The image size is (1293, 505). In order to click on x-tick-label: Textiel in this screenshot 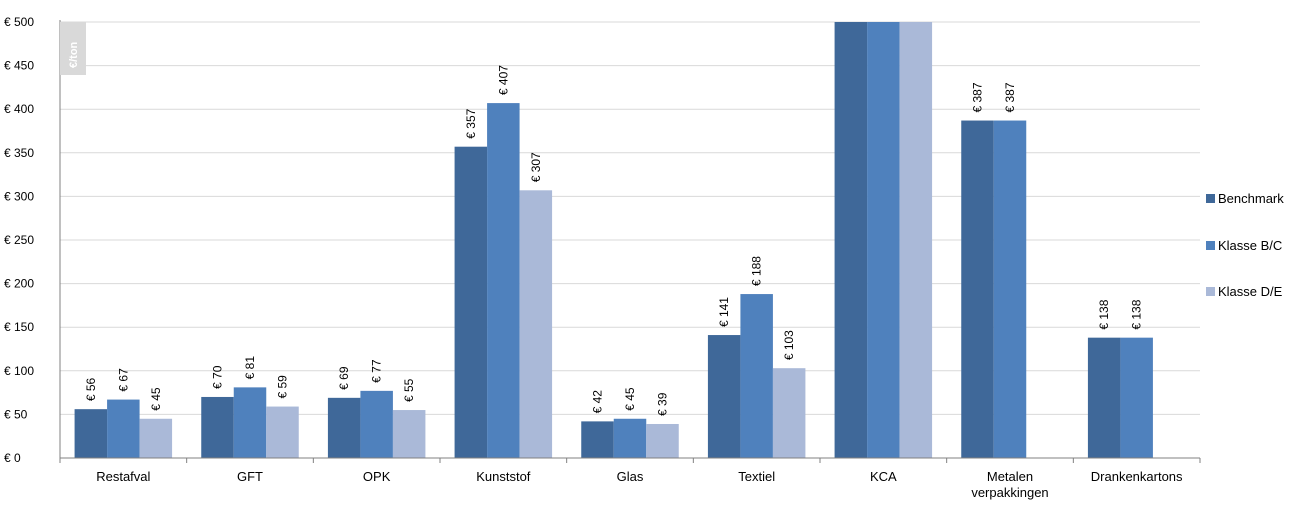, I will do `click(756, 476)`.